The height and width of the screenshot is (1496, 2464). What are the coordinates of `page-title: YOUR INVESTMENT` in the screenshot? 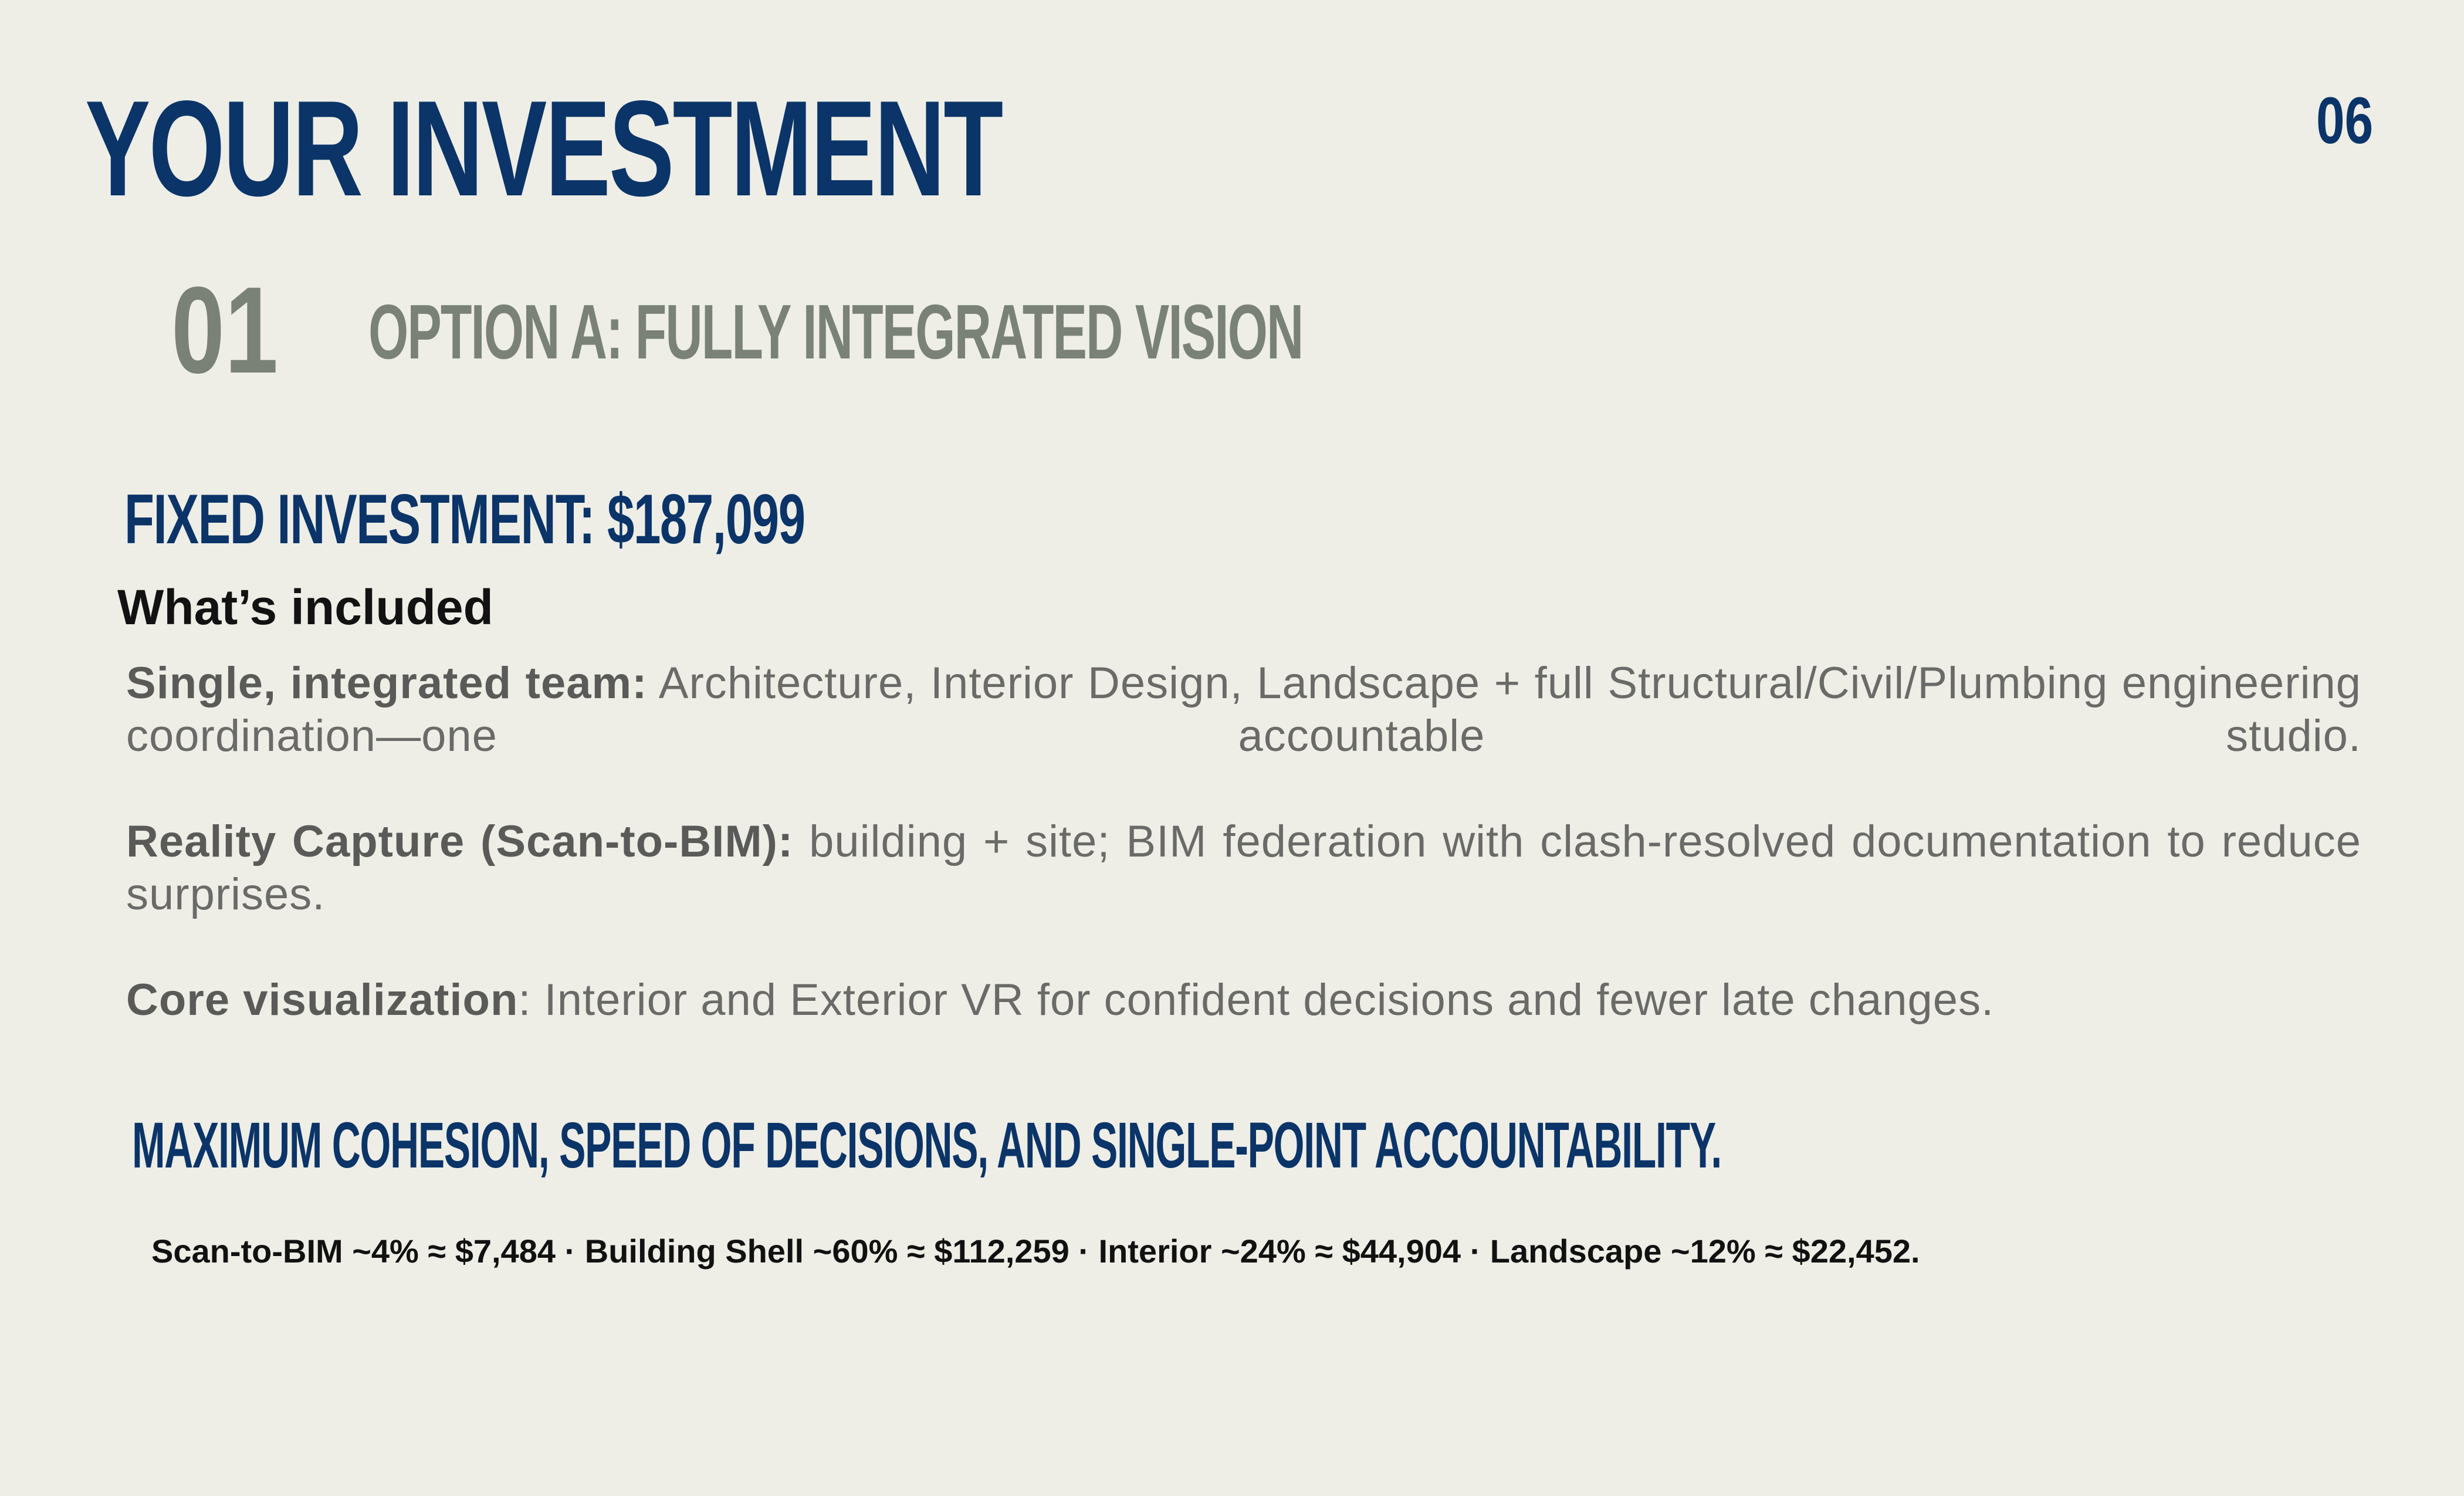 It's located at (544, 149).